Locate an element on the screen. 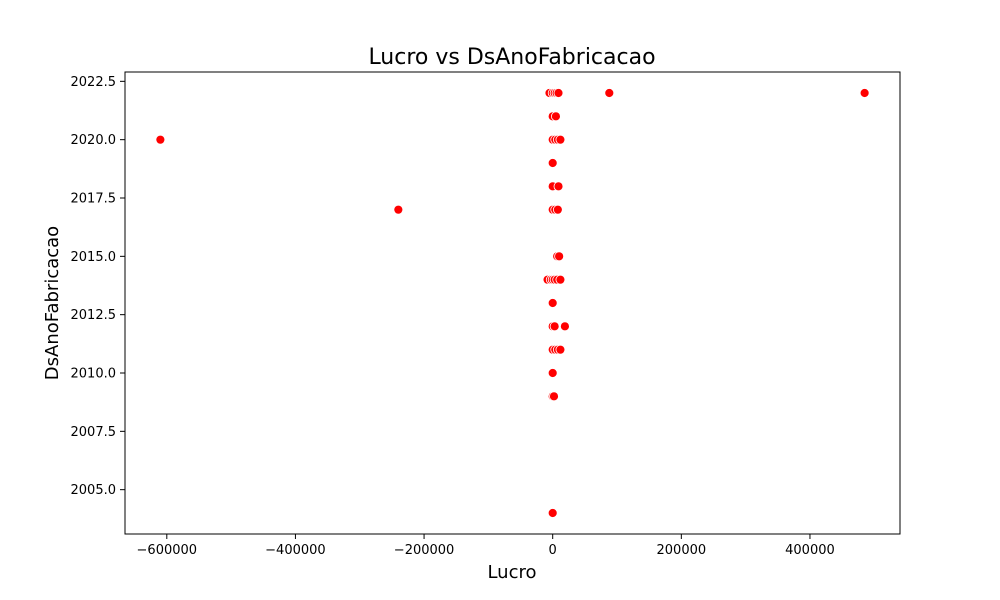 The image size is (1000, 600). y-tick-label: 2007.5 is located at coordinates (94, 432).